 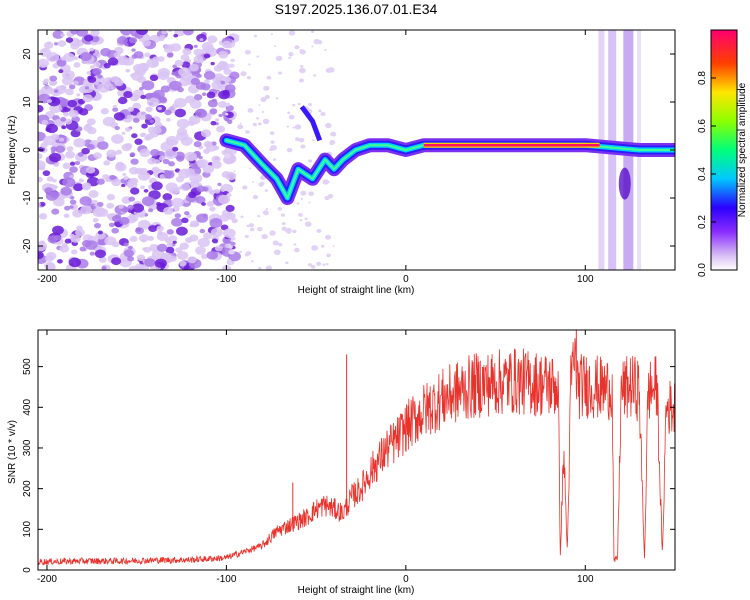 What do you see at coordinates (27, 366) in the screenshot?
I see `snr-y-tick-label: 500` at bounding box center [27, 366].